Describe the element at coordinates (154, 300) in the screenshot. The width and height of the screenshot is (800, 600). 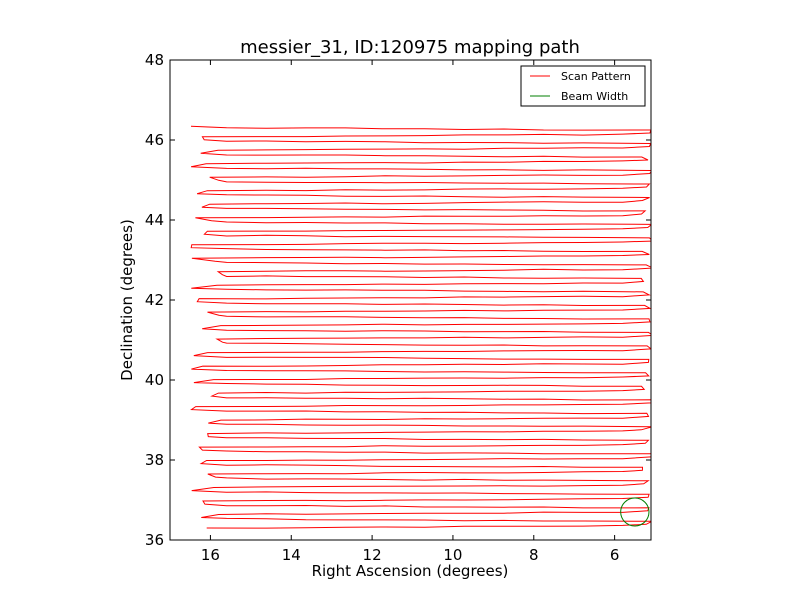
I see `y-tick-label: 42` at that location.